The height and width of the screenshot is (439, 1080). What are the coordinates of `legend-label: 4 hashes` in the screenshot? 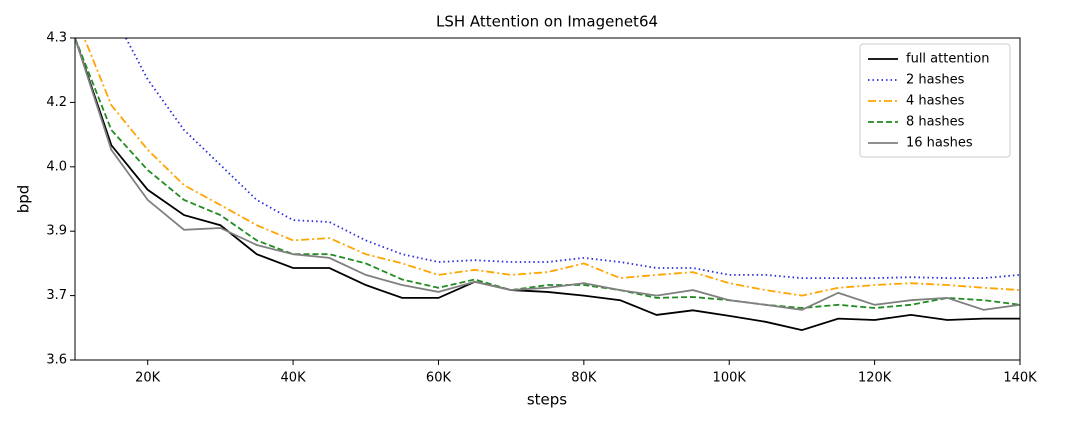 It's located at (935, 101).